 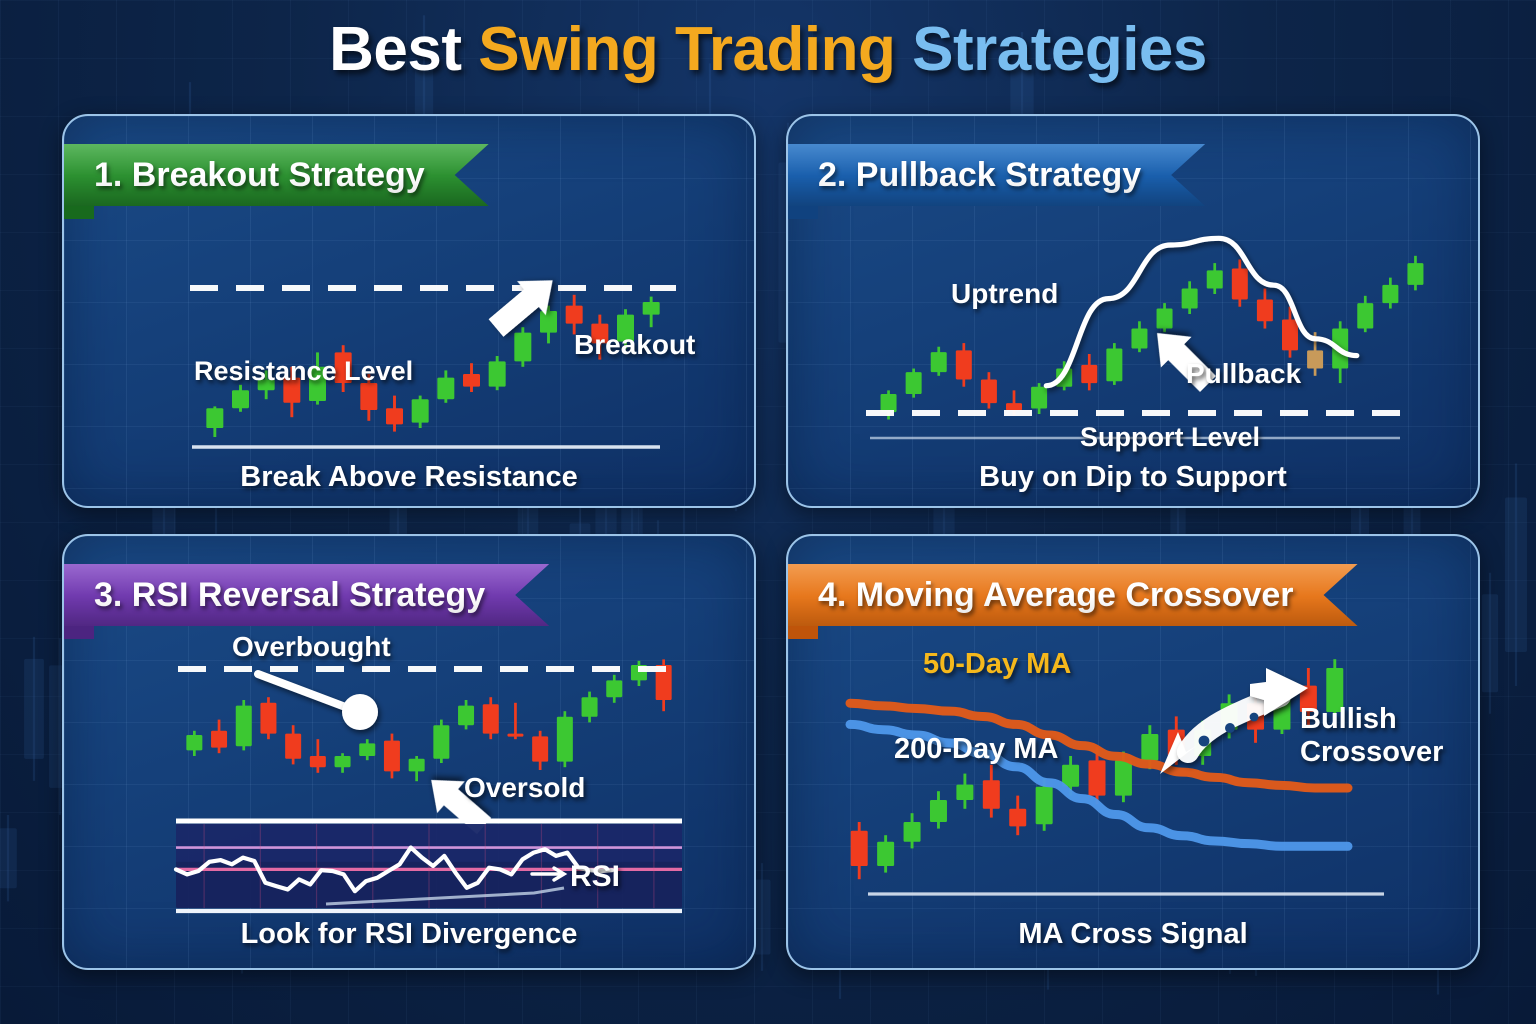 I want to click on annotation-rsi: RSI, so click(x=595, y=876).